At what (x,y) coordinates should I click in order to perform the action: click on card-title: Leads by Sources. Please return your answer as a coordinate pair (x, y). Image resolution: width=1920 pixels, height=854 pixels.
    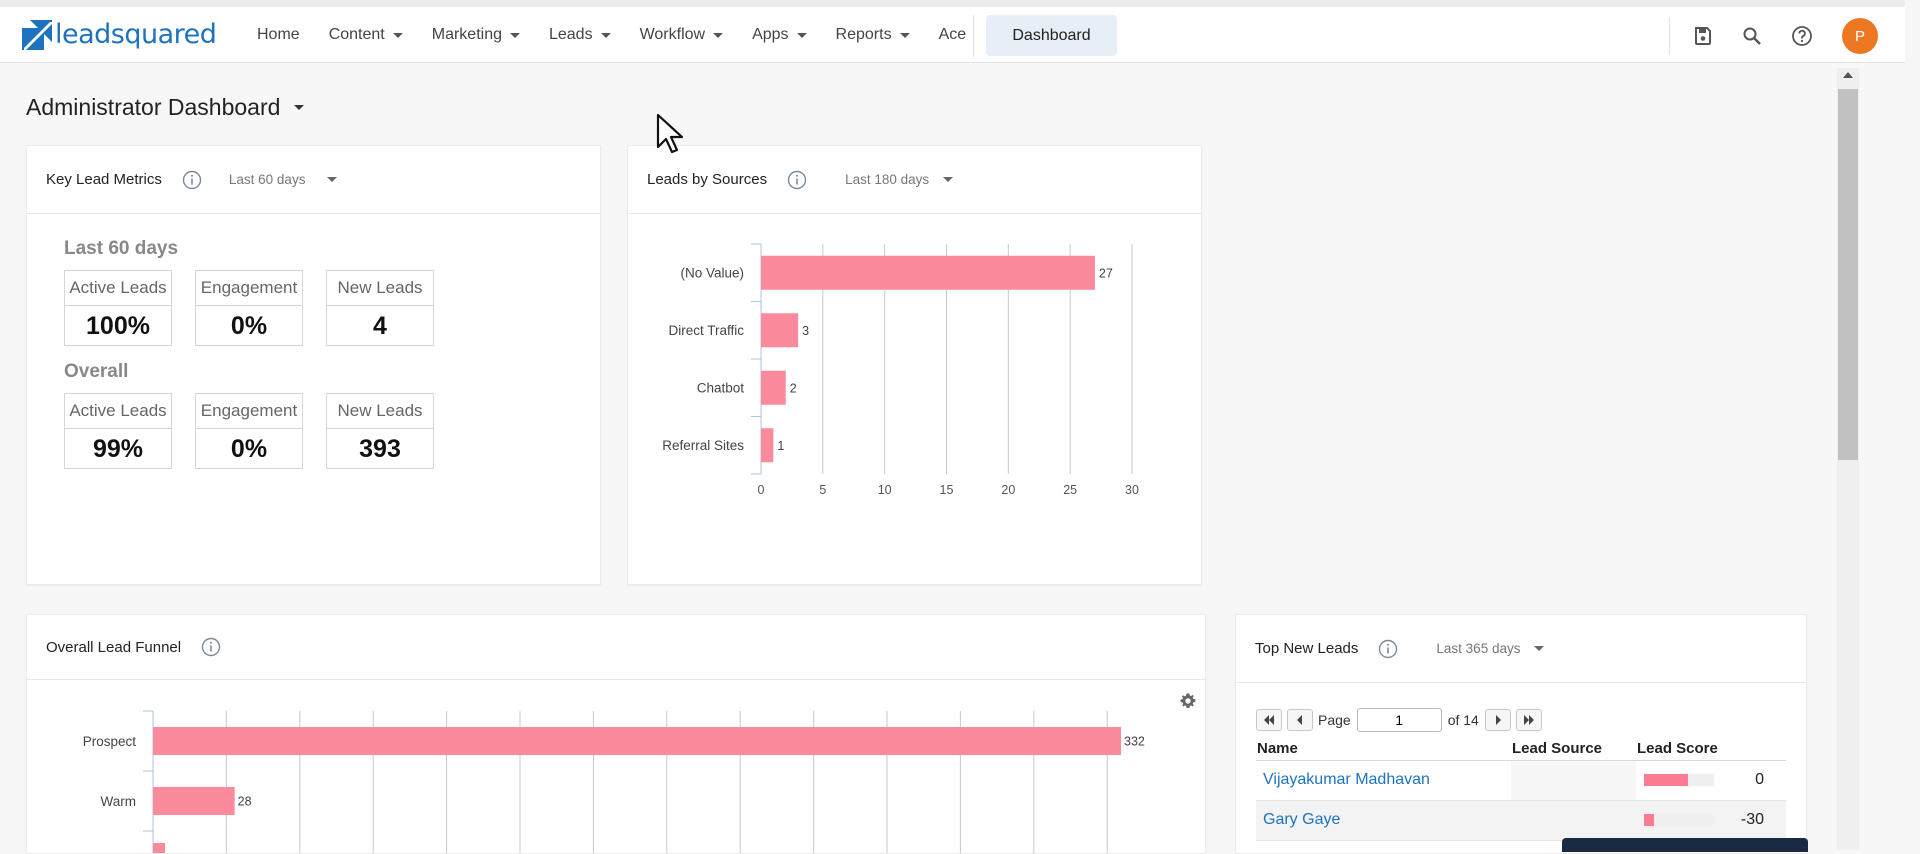
    Looking at the image, I should click on (707, 179).